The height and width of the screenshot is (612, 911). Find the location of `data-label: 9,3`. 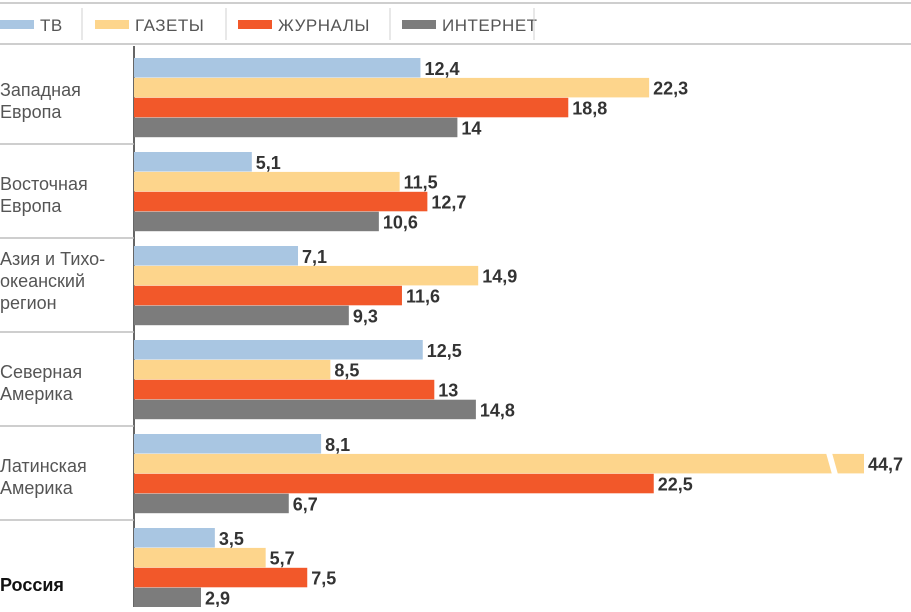

data-label: 9,3 is located at coordinates (365, 316).